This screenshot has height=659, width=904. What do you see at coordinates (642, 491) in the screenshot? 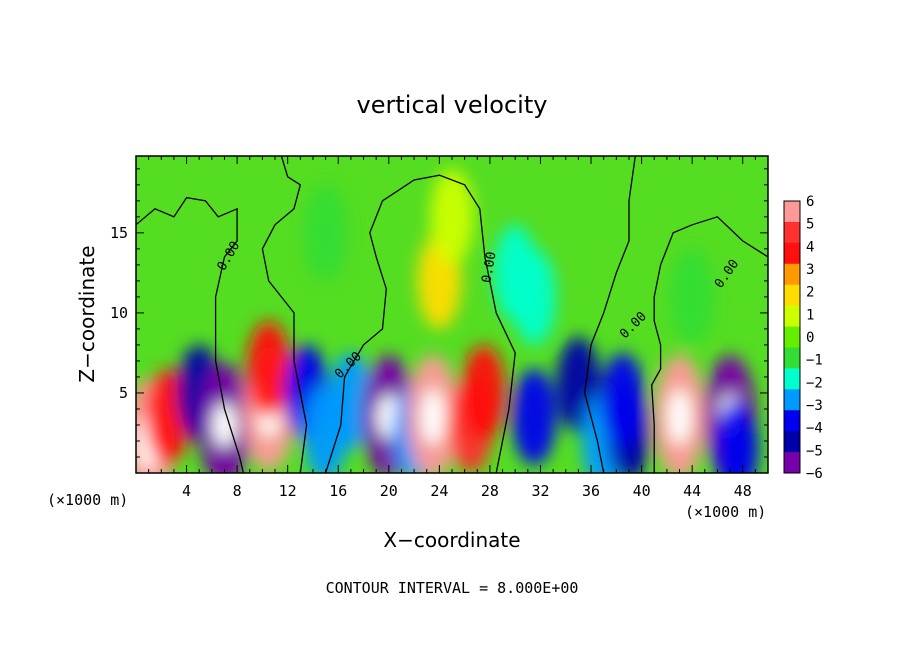
I see `x-tick-label-40: 40` at bounding box center [642, 491].